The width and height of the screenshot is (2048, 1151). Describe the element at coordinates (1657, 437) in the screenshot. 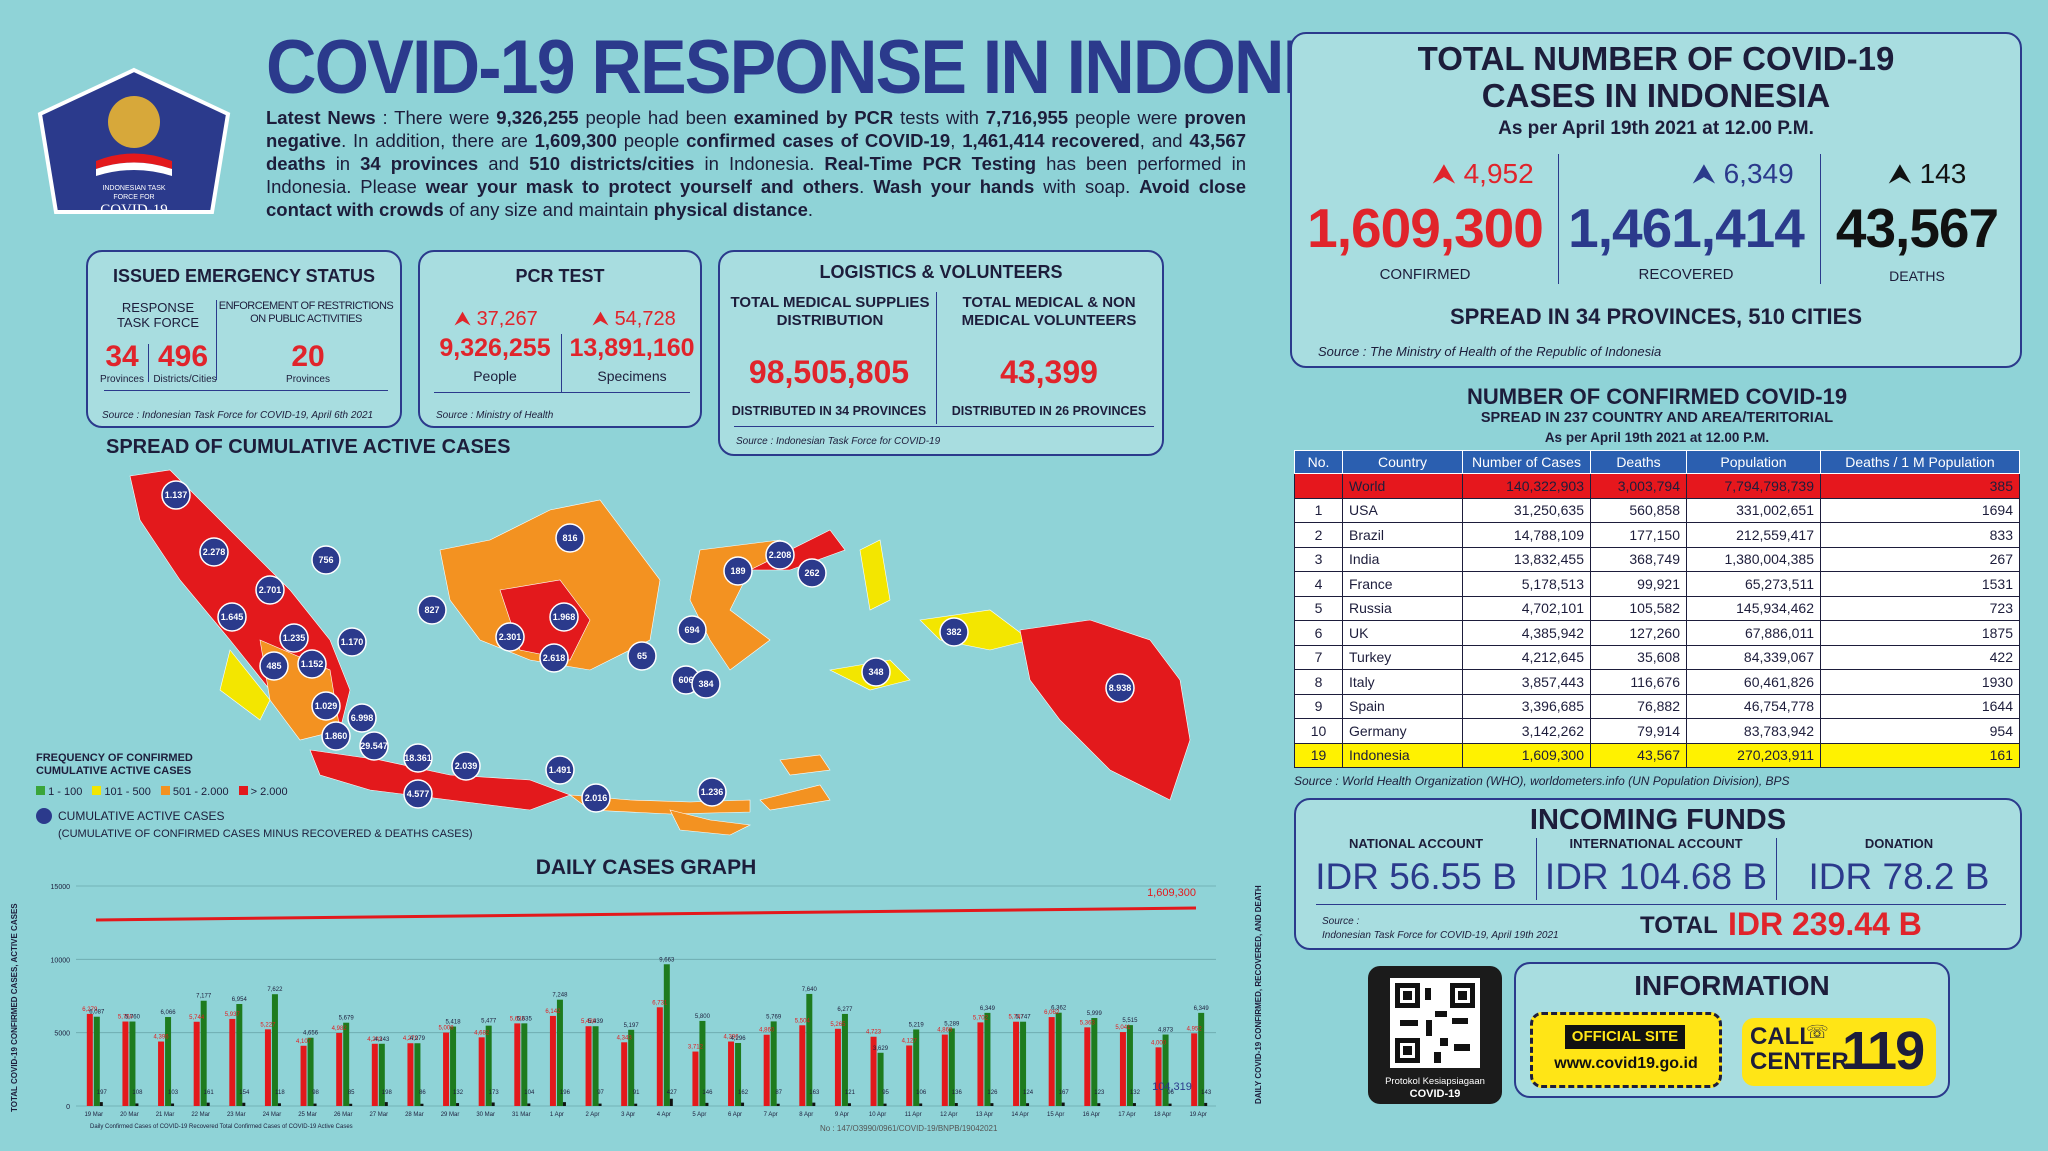

I see `world-asof: As per April 19th 2021 at 12.00 P.M.` at that location.